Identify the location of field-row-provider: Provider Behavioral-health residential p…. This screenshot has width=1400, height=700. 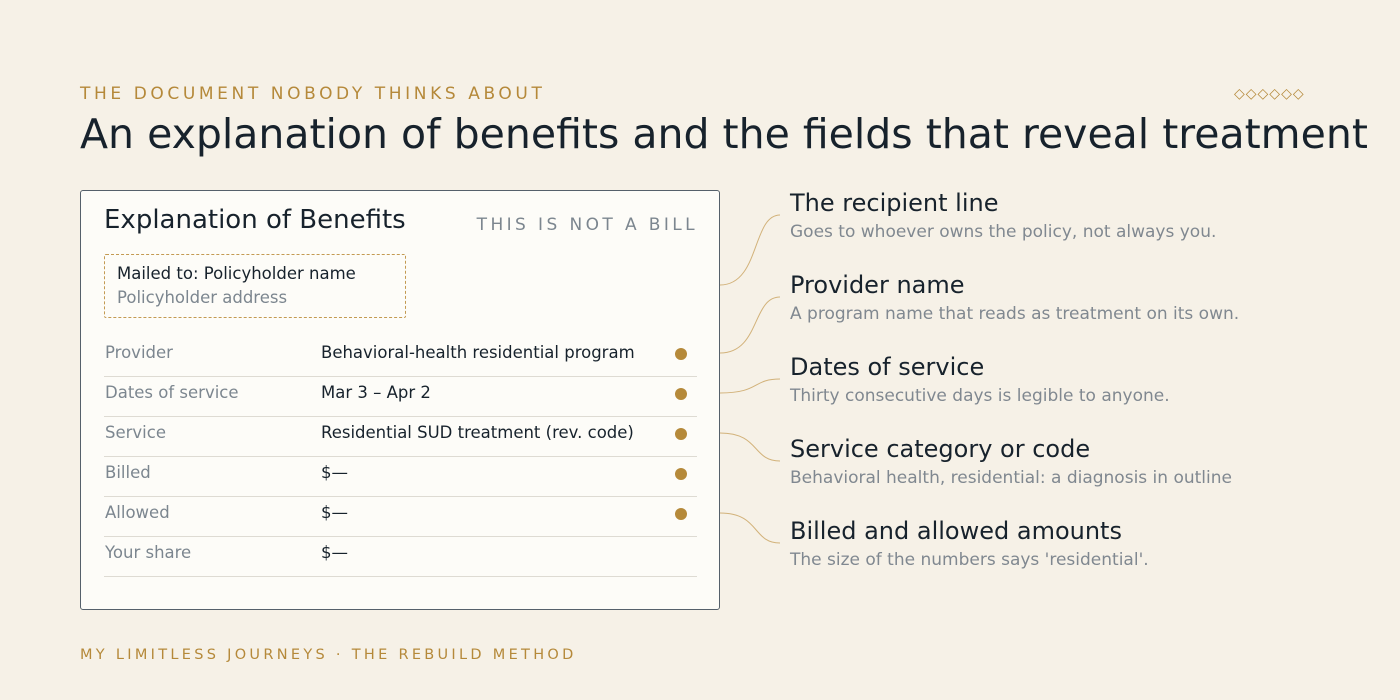
(400, 357).